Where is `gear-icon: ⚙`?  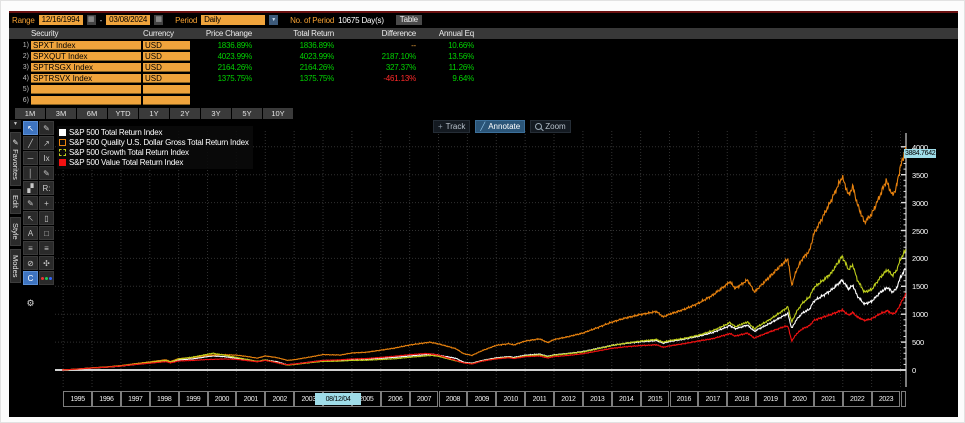
gear-icon: ⚙ is located at coordinates (30, 302).